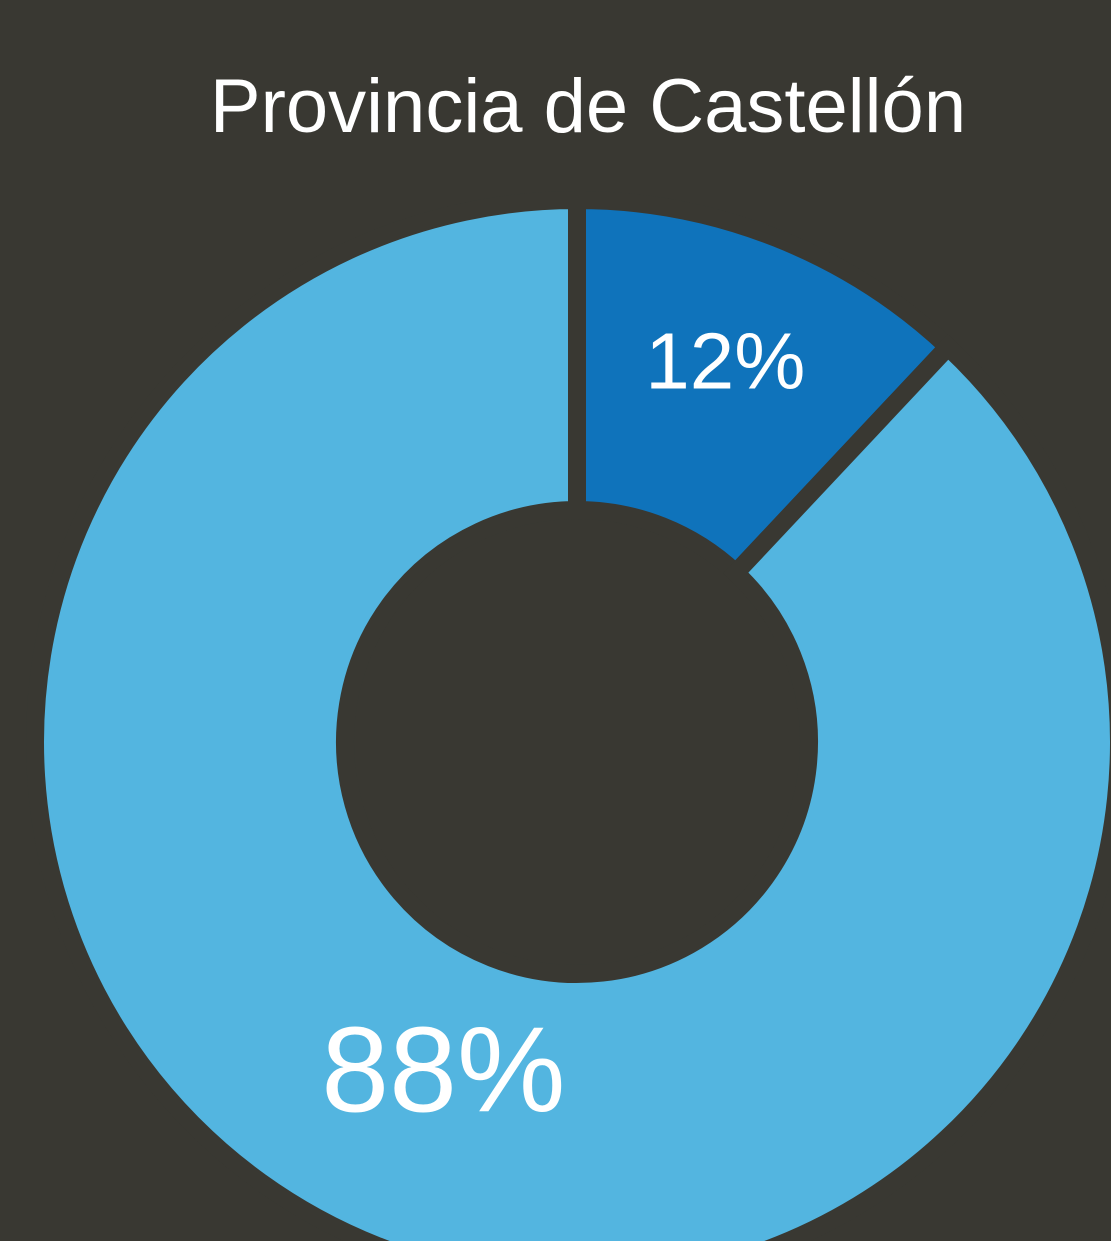  I want to click on value-label: 88%, so click(443, 1070).